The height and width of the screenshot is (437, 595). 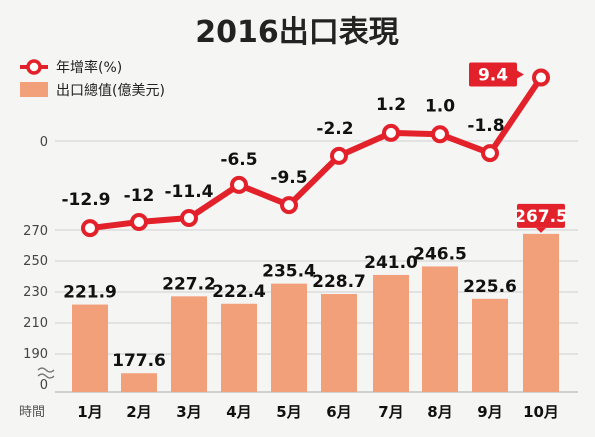 I want to click on line-value-label: 9.4, so click(x=493, y=76).